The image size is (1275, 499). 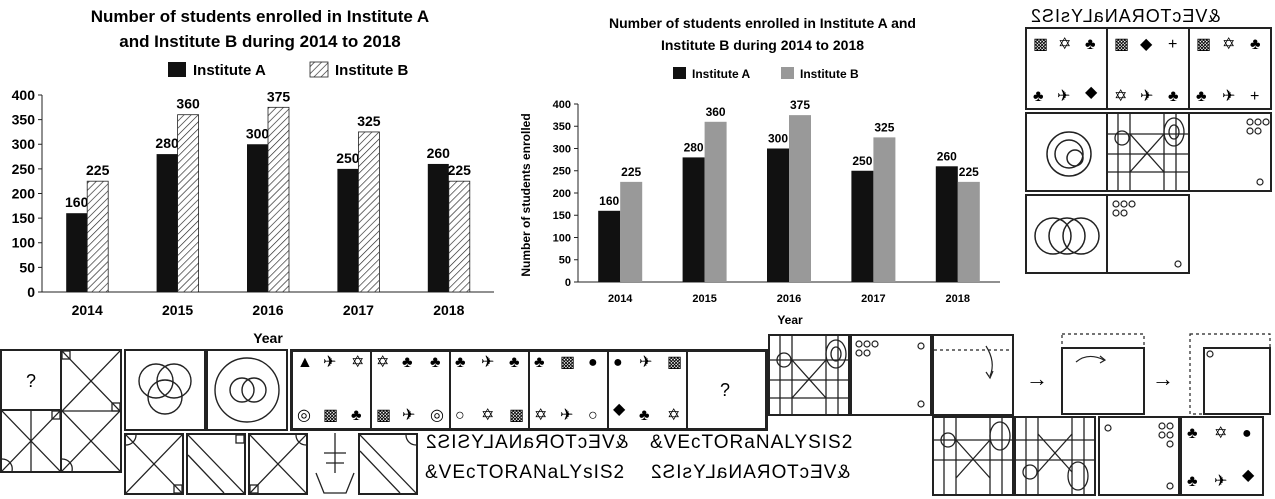 What do you see at coordinates (809, 375) in the screenshot?
I see `maze-icon` at bounding box center [809, 375].